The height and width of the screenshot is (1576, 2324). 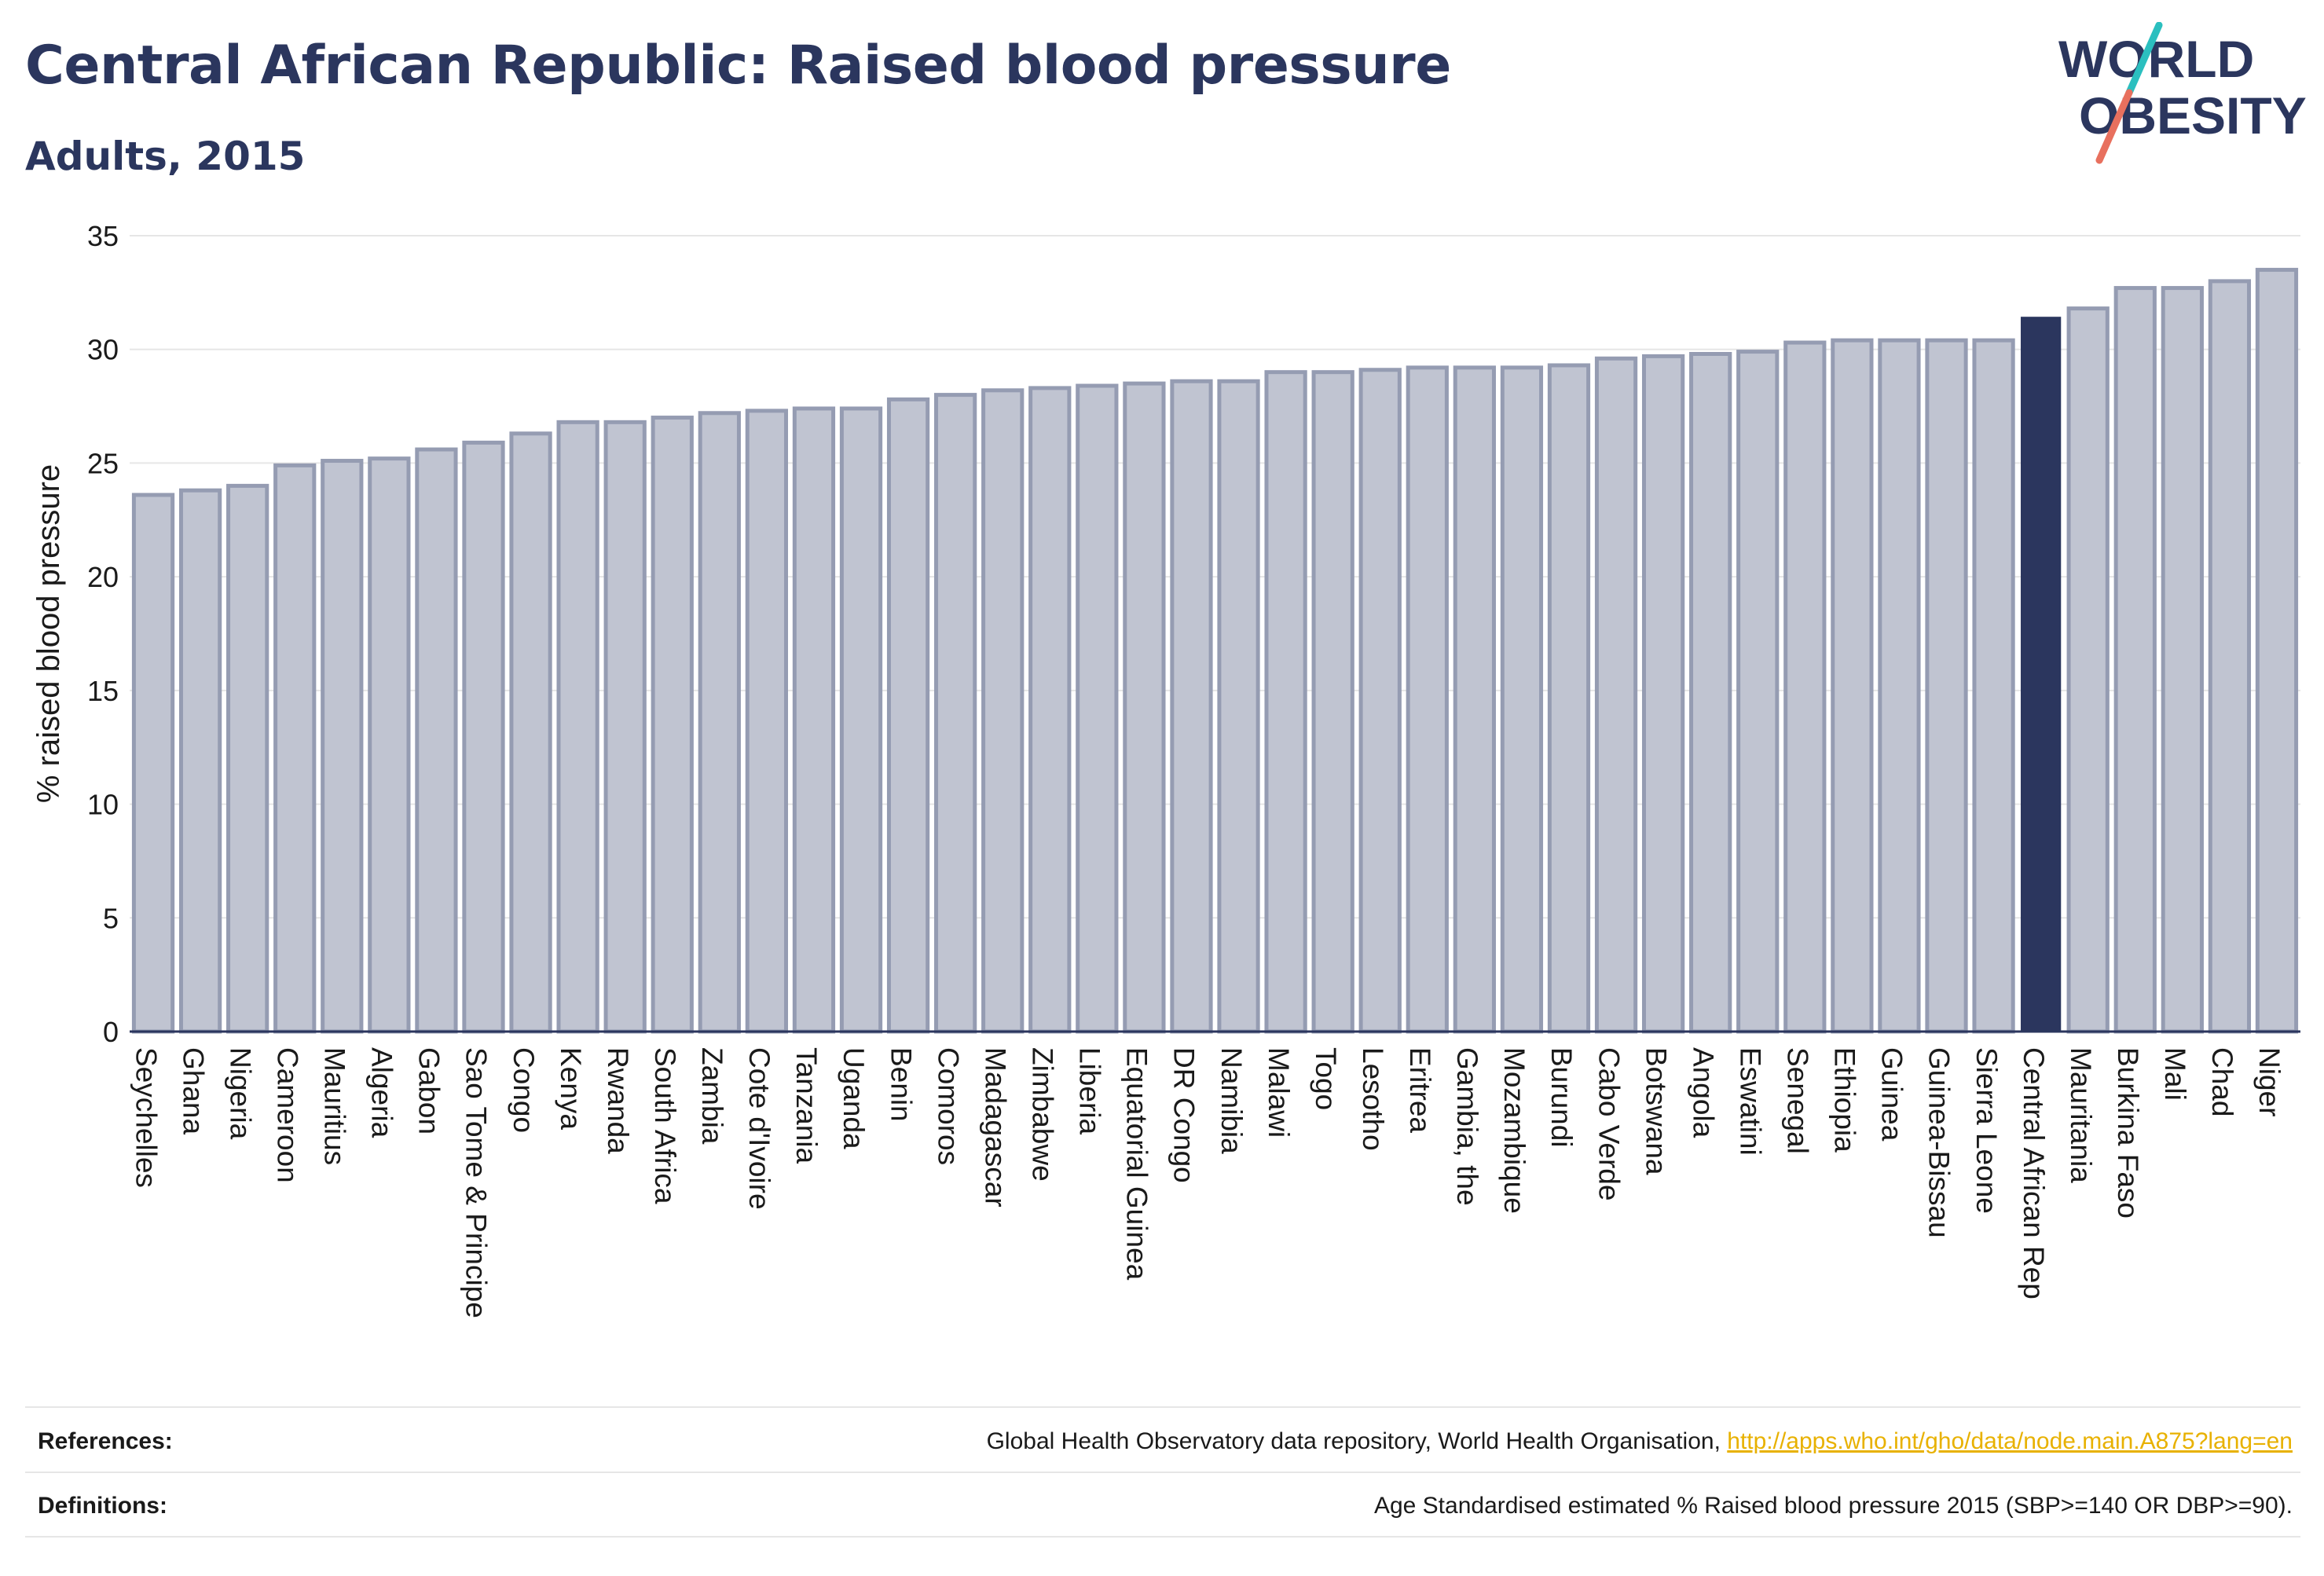 I want to click on world-obesity-logo: WORLD OBESITY, so click(x=2182, y=93).